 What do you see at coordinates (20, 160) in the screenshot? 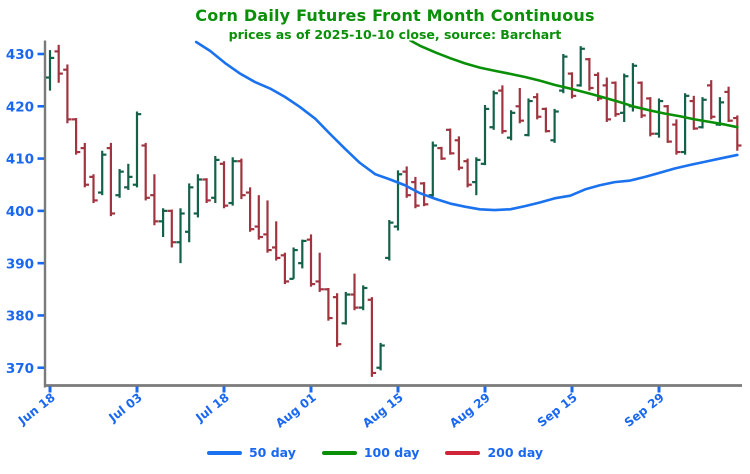
I see `y-tick-label: 410` at bounding box center [20, 160].